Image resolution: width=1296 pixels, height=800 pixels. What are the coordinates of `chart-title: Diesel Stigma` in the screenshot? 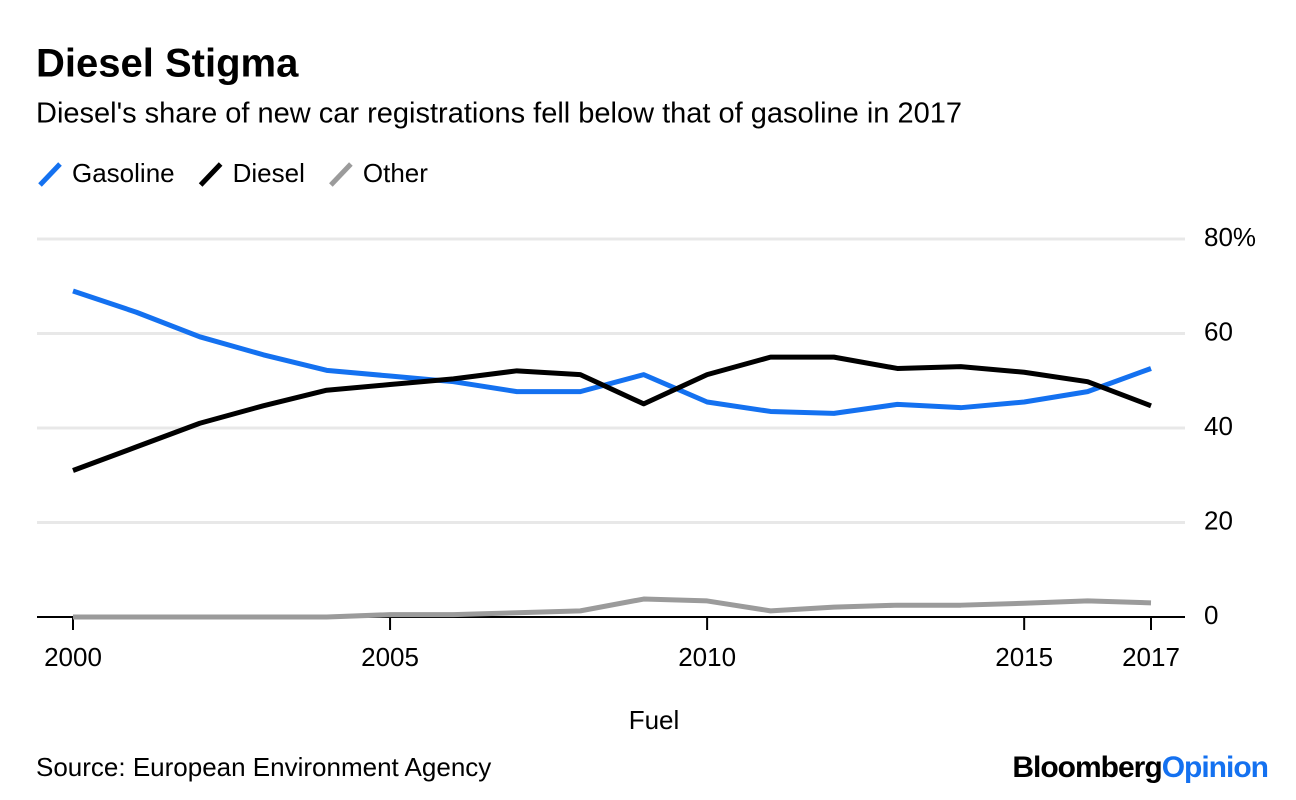 It's located at (167, 64).